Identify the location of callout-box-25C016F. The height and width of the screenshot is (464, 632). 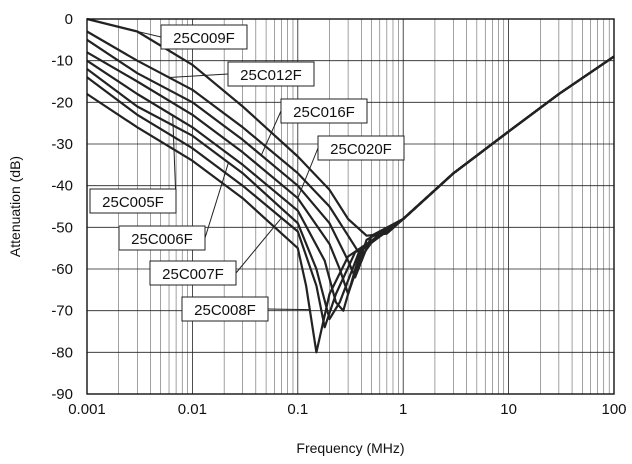
(324, 111).